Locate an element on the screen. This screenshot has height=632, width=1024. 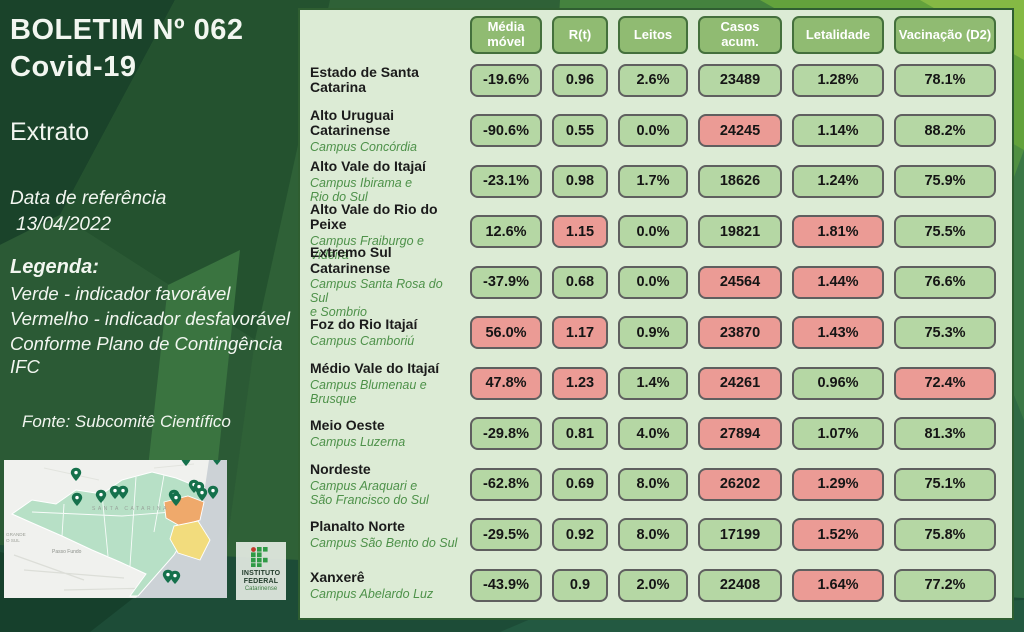
cell-vacina-o-d2: 88.2% is located at coordinates (945, 131).